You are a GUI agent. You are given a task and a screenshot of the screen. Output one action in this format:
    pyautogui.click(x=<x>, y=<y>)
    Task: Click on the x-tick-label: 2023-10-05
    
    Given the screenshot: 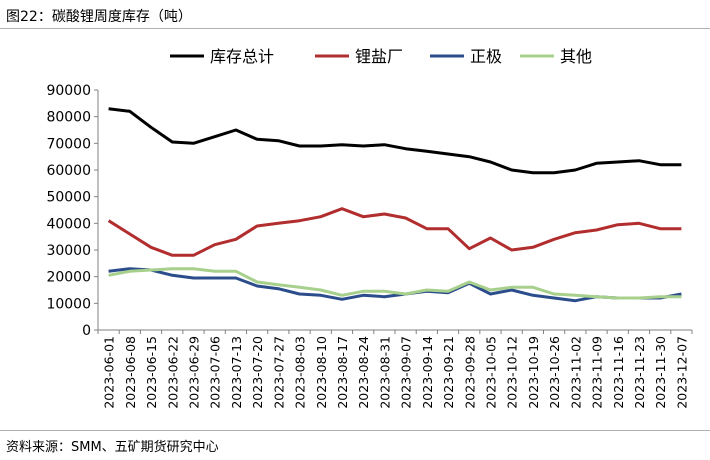 What is the action you would take?
    pyautogui.click(x=490, y=372)
    